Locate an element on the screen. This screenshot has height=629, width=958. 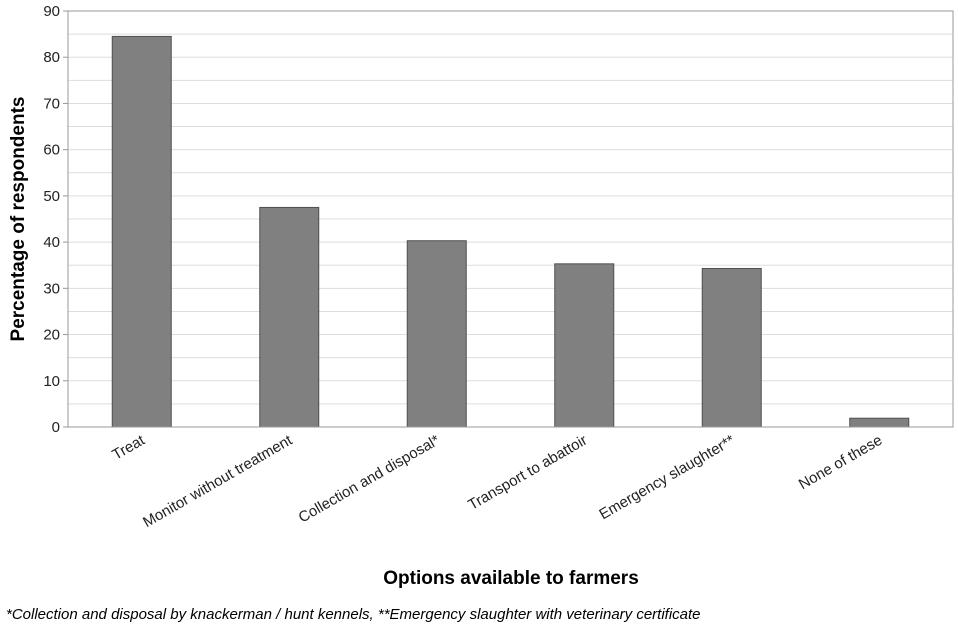
y-axis-title: Percentage of respondents is located at coordinates (18, 219).